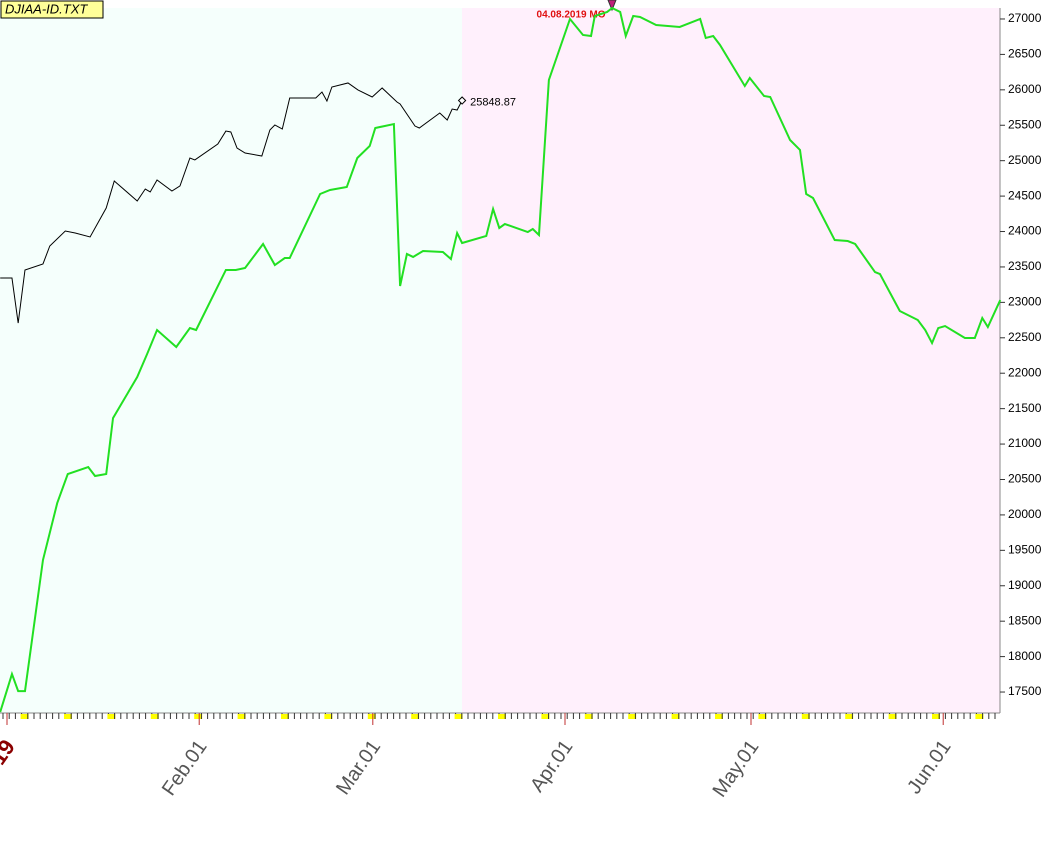  I want to click on y-tick-label: 27000, so click(1025, 18).